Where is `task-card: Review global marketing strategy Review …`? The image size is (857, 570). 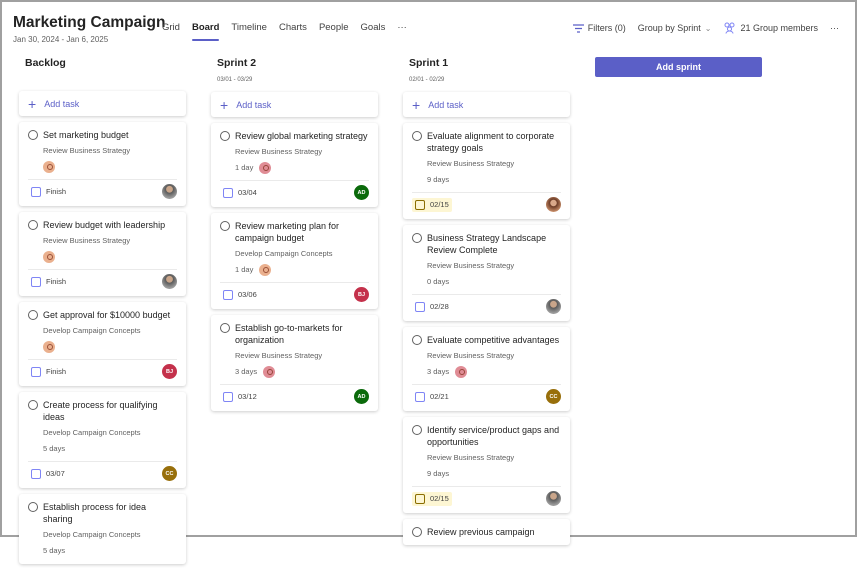 task-card: Review global marketing strategy Review … is located at coordinates (294, 165).